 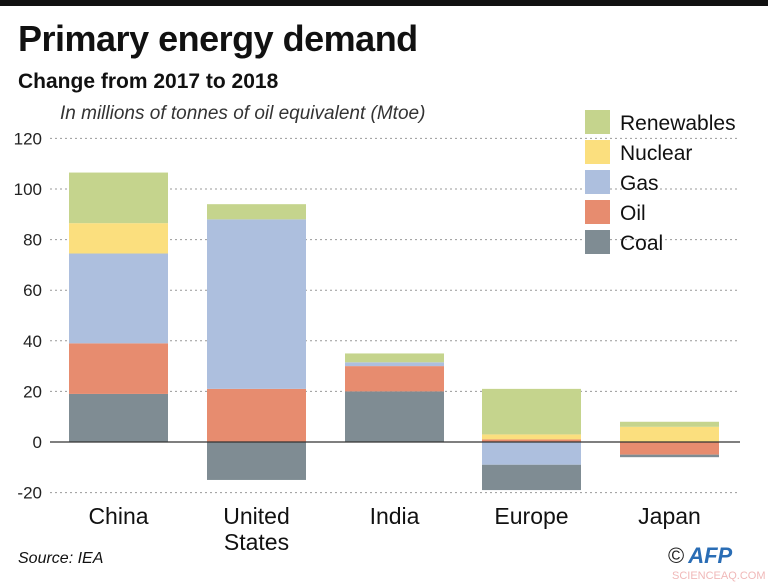 What do you see at coordinates (597, 212) in the screenshot?
I see `legend-swatch-oil` at bounding box center [597, 212].